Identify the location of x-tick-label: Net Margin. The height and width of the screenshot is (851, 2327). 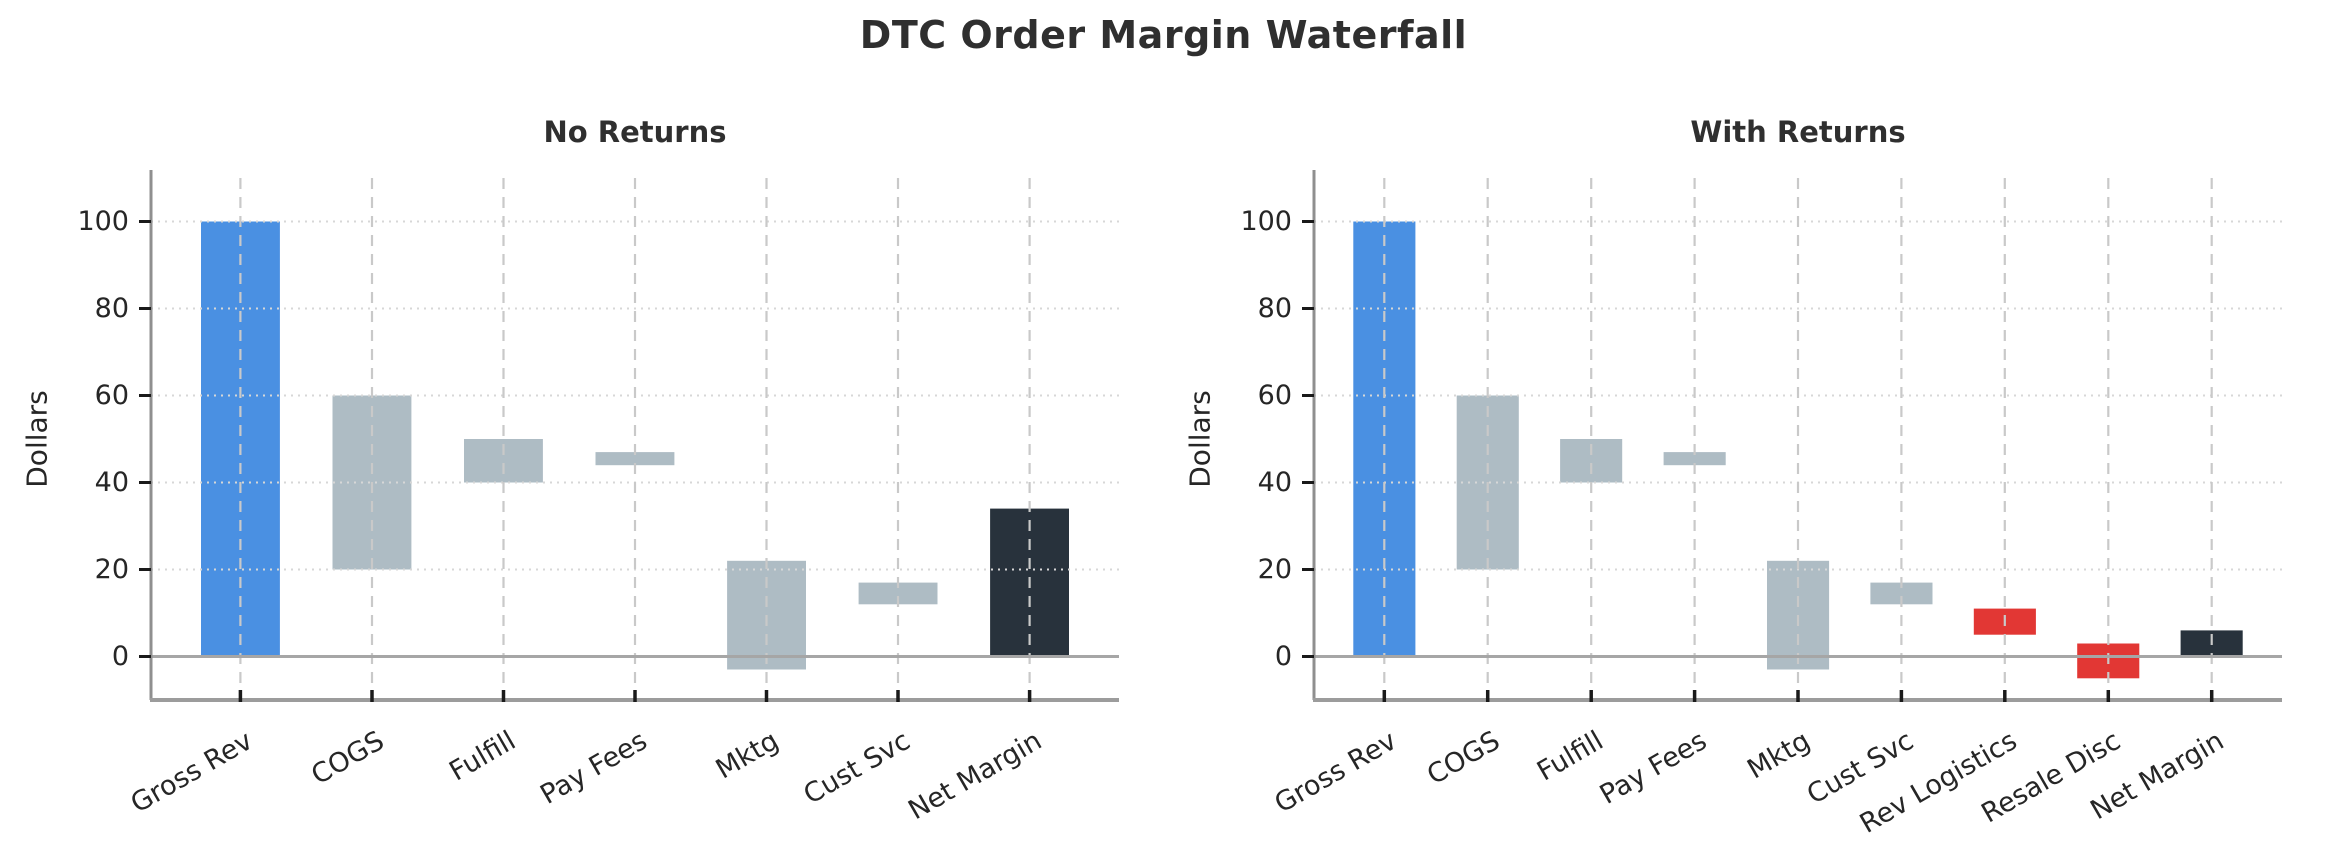
(975, 775).